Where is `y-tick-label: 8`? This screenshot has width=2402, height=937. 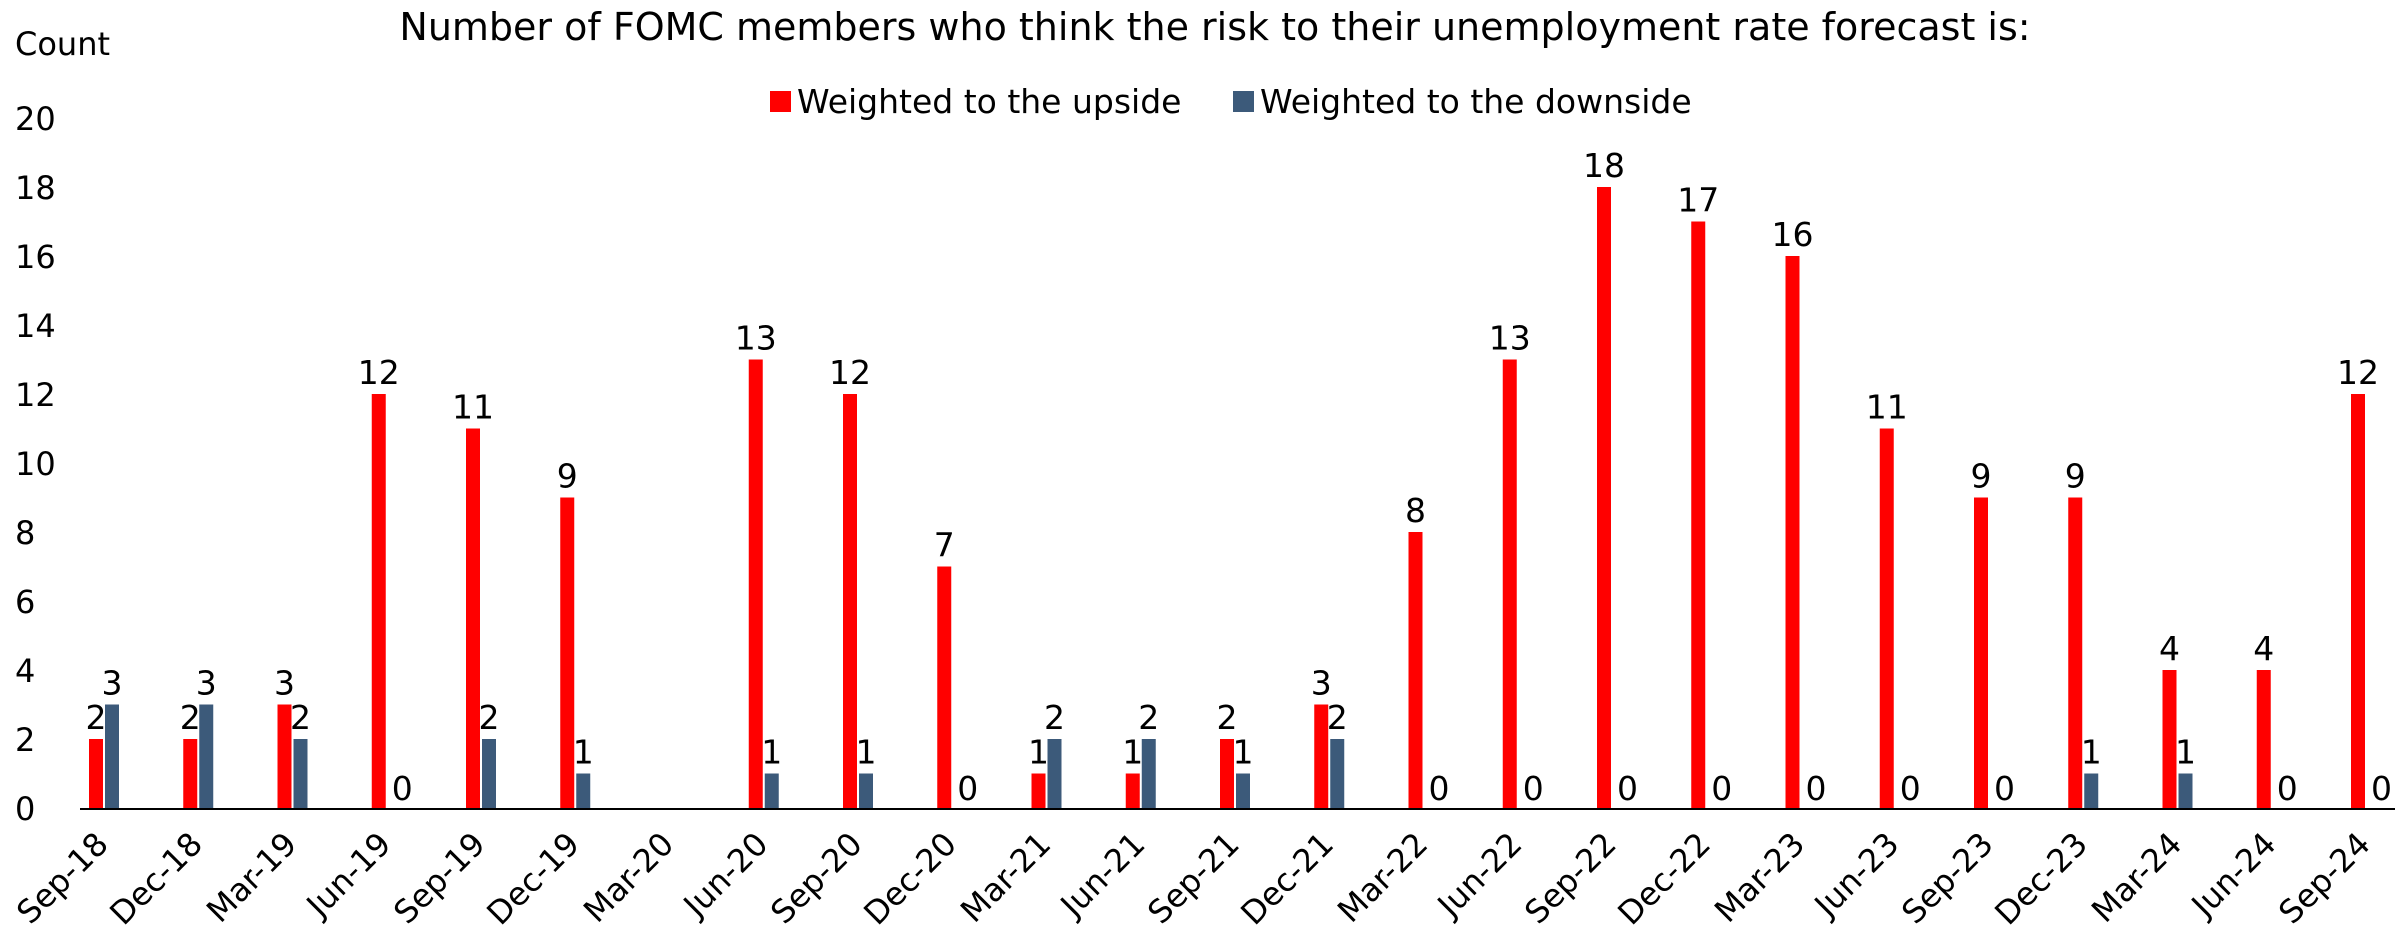
y-tick-label: 8 is located at coordinates (25, 533).